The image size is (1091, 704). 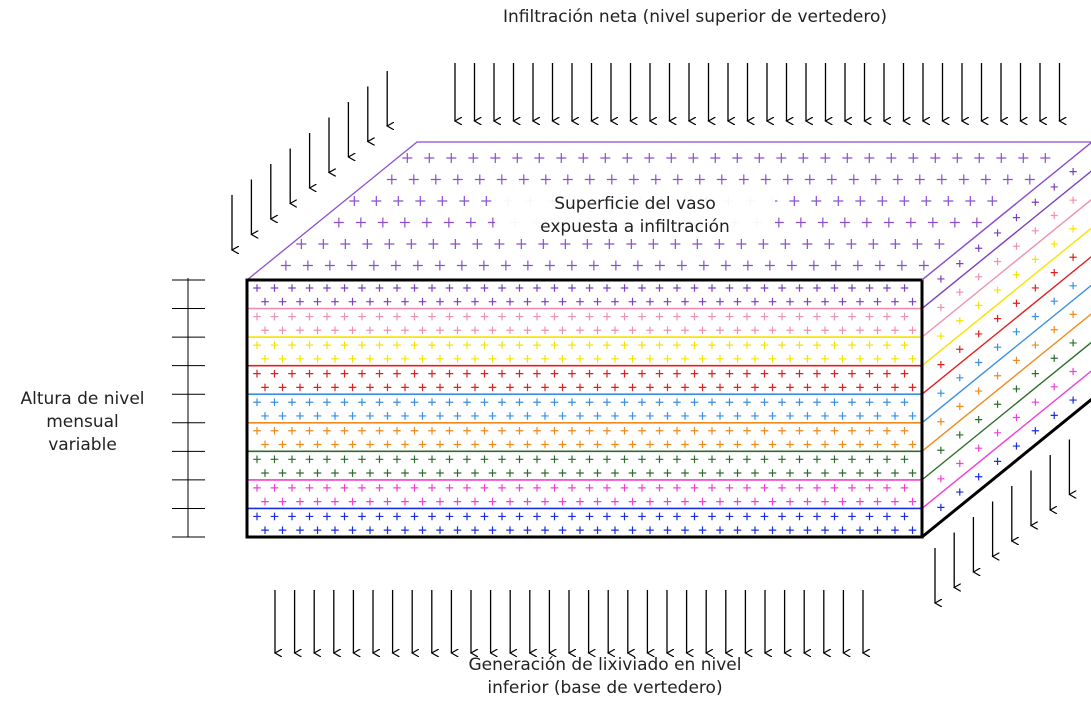 What do you see at coordinates (605, 665) in the screenshot?
I see `leachate-label-line1: Generación de lixiviado en nivel` at bounding box center [605, 665].